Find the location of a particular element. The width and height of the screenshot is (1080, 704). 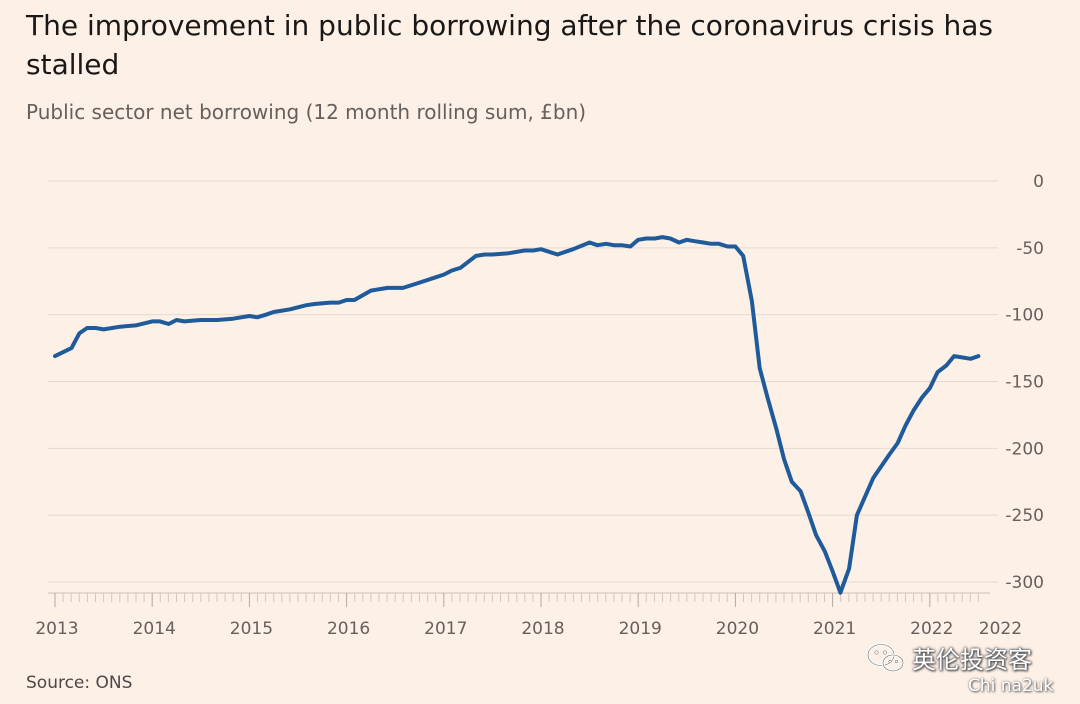

source-note: Source: ONS is located at coordinates (79, 683).